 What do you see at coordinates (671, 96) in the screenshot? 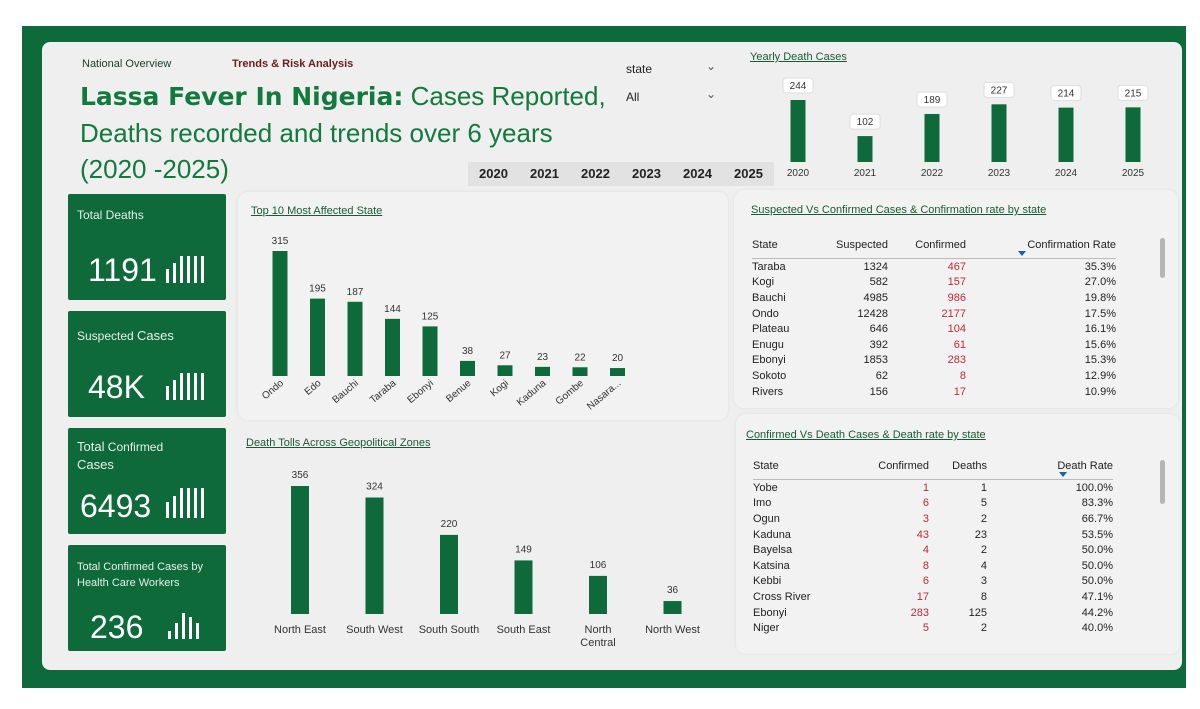
I see `state-dropdown: All ⌄` at bounding box center [671, 96].